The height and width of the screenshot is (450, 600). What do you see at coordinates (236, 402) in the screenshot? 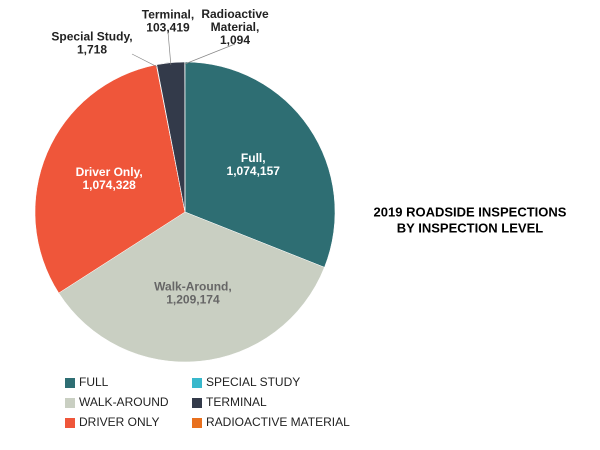
I see `legend-label: TERMINAL` at bounding box center [236, 402].